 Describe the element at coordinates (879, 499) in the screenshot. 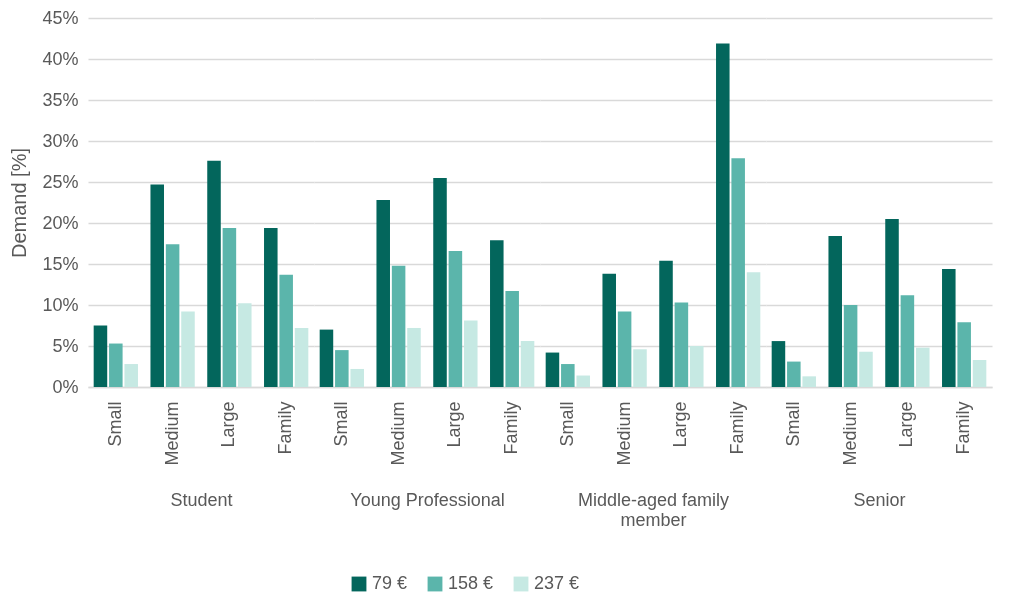

I see `x-axis-title: Senior` at that location.